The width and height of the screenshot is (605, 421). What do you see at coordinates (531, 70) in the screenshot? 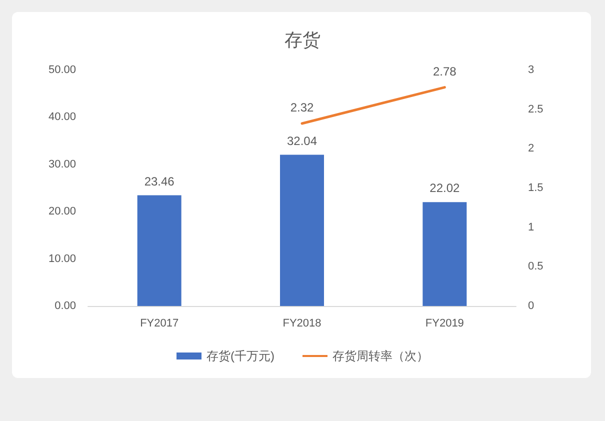
I see `y2-tick-label: 3` at bounding box center [531, 70].